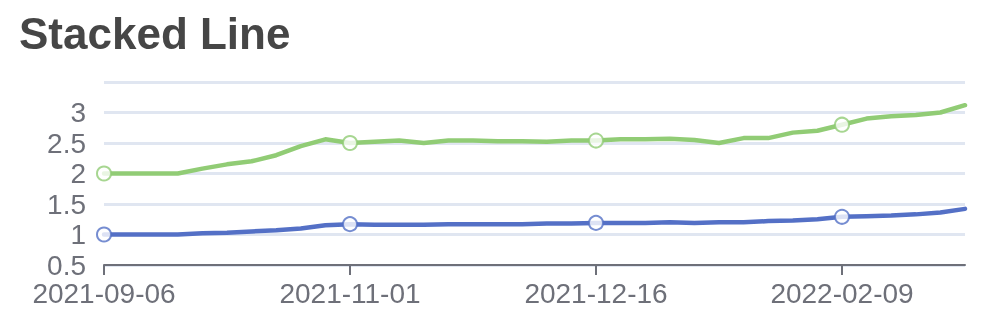  I want to click on y-tick-label: 2, so click(78, 173).